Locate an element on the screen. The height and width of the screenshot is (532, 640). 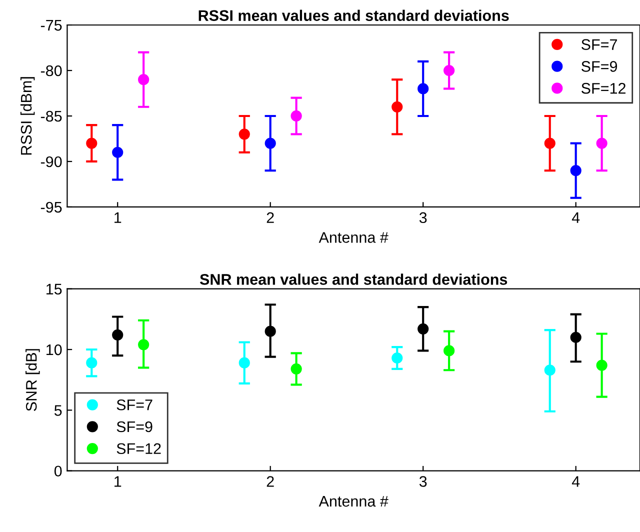
y-tick-label: -85 is located at coordinates (51, 116).